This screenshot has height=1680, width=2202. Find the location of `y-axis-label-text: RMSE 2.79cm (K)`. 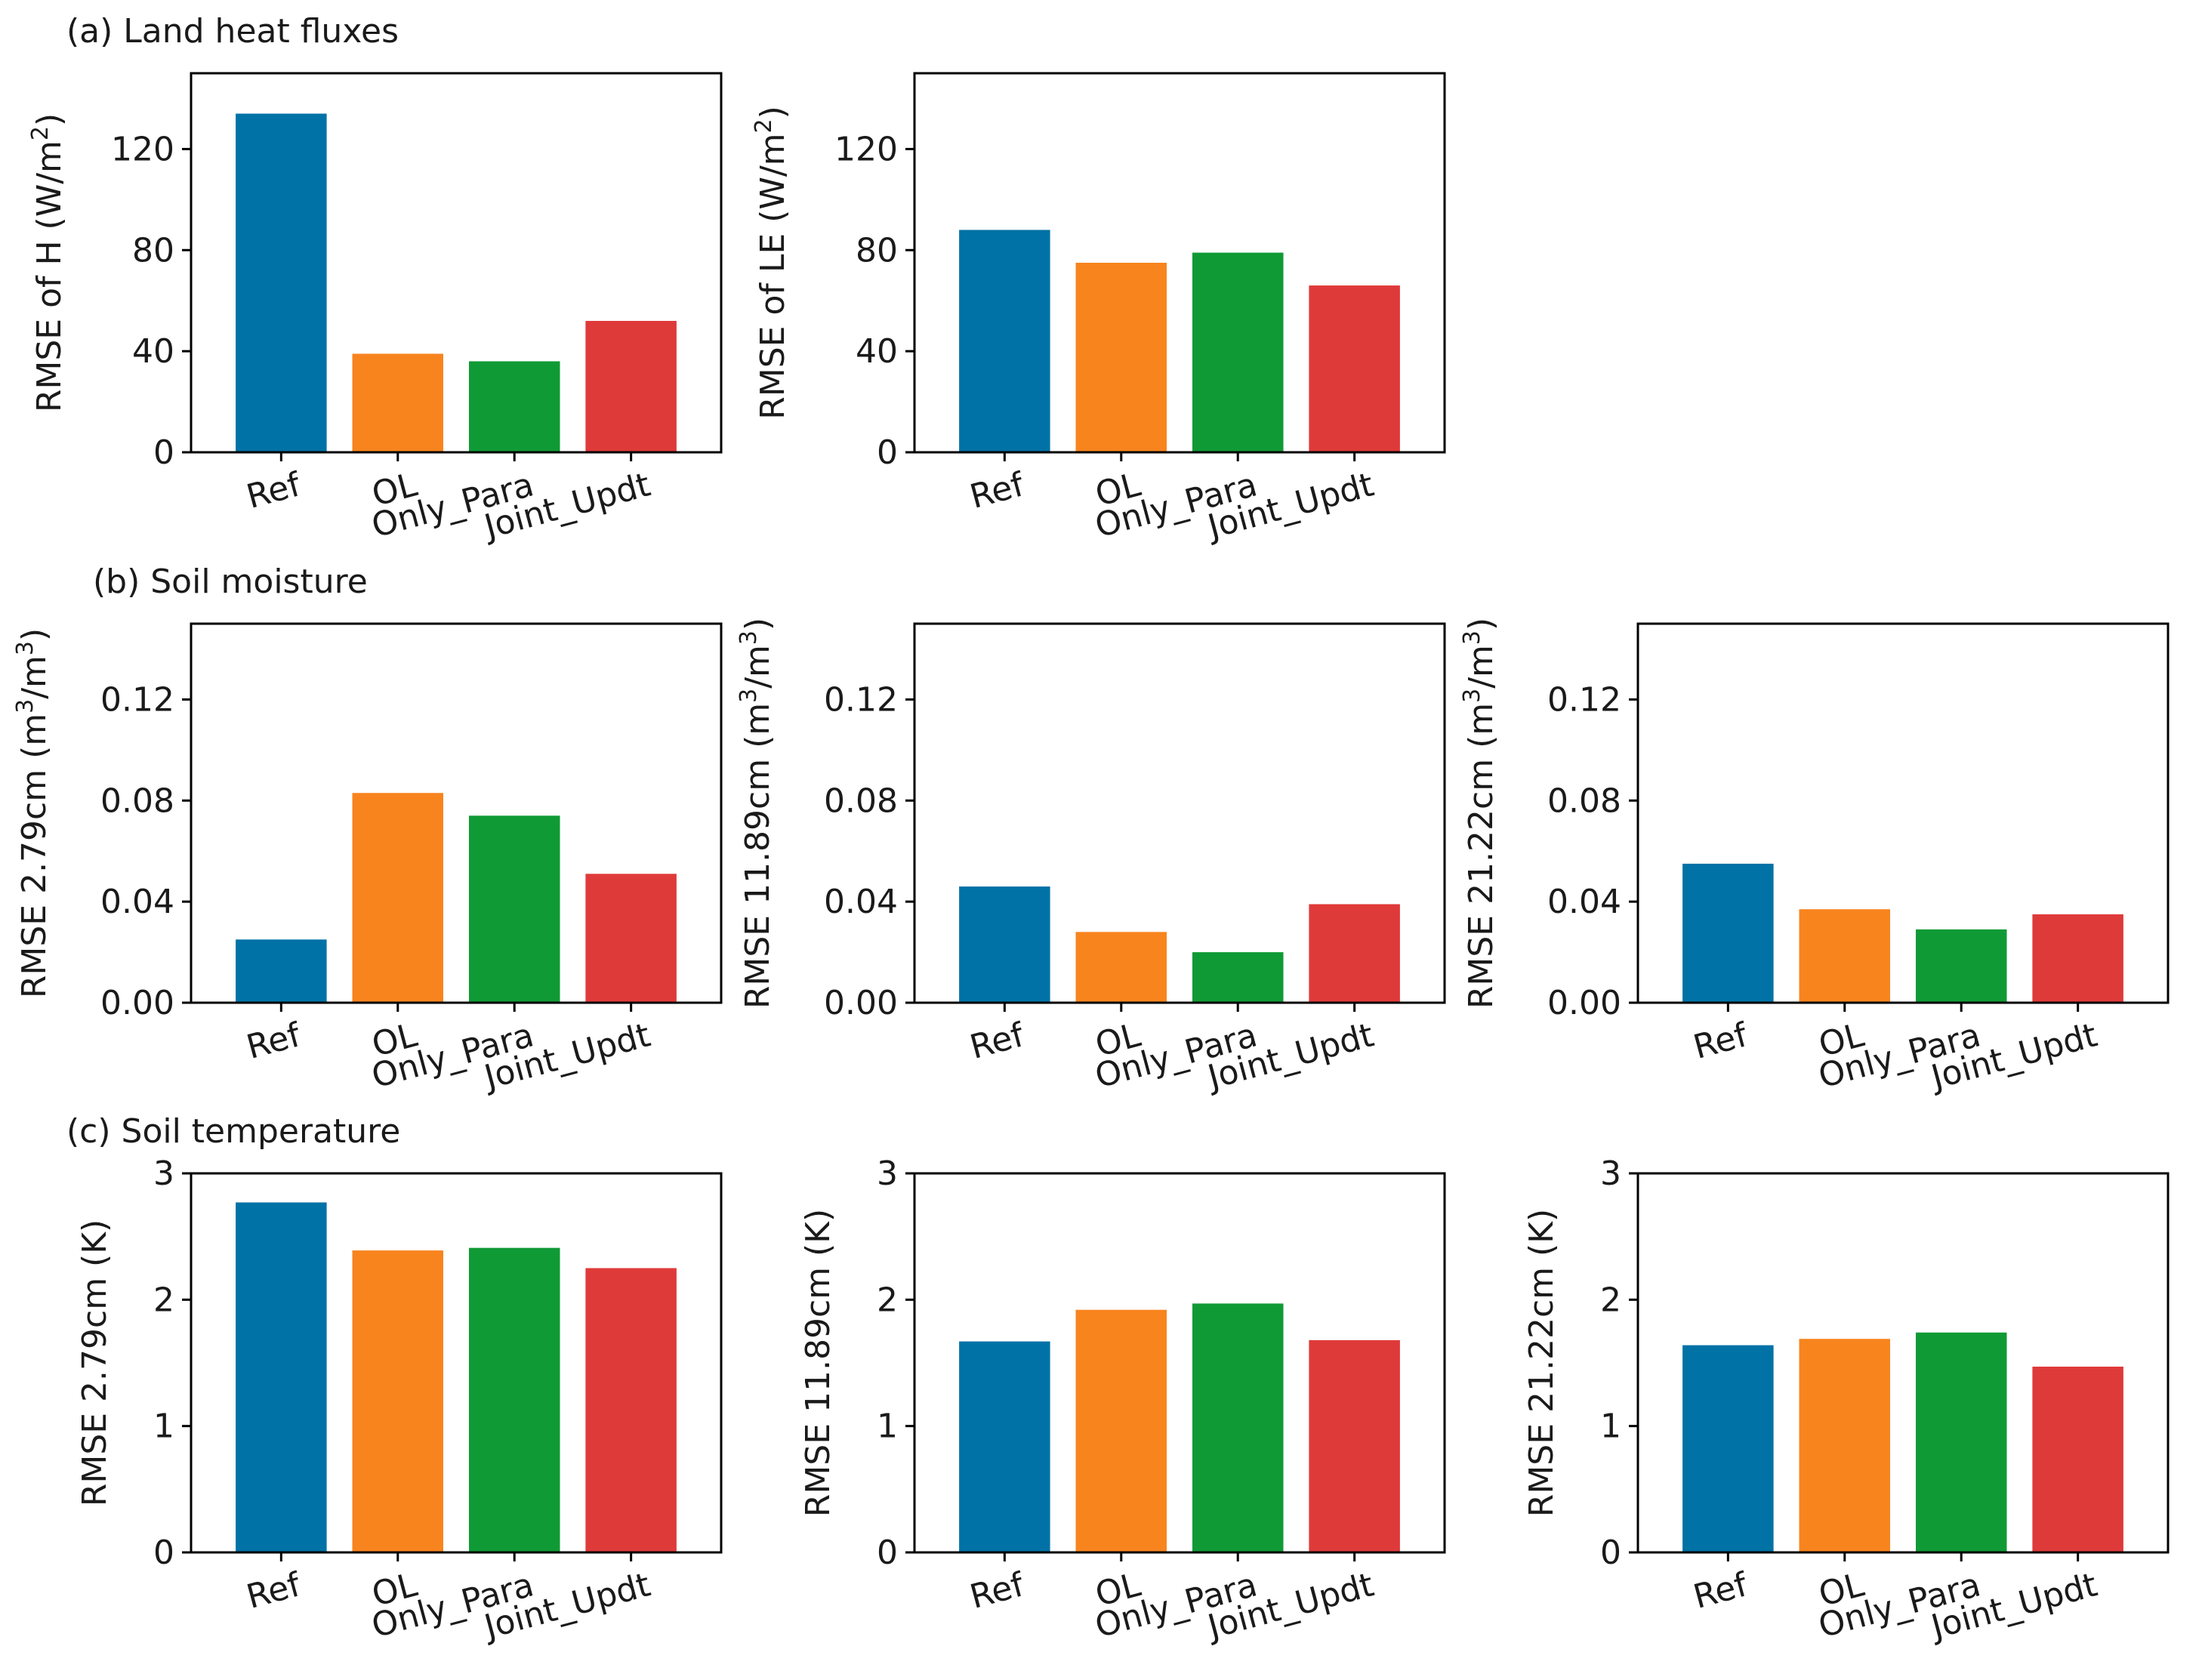

y-axis-label-text: RMSE 2.79cm (K) is located at coordinates (95, 1362).